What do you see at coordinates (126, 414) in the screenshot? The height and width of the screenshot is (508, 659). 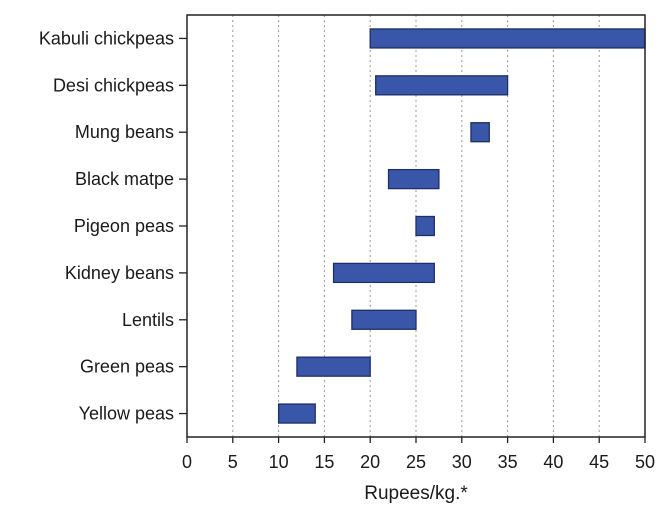 I see `category-label: Yellow peas` at bounding box center [126, 414].